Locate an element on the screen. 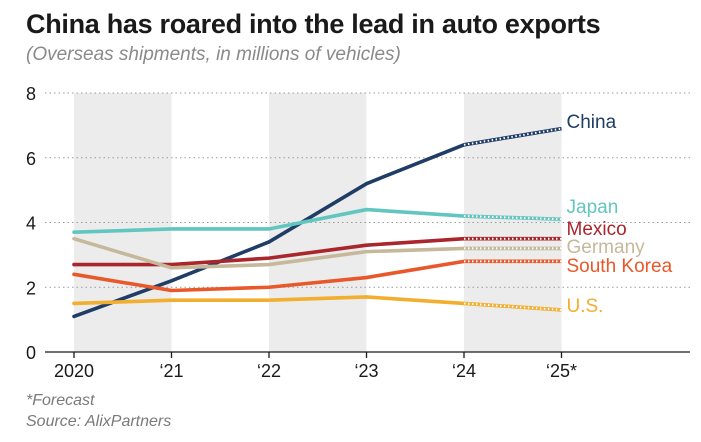 The image size is (701, 442). series-label: Mexico is located at coordinates (597, 229).